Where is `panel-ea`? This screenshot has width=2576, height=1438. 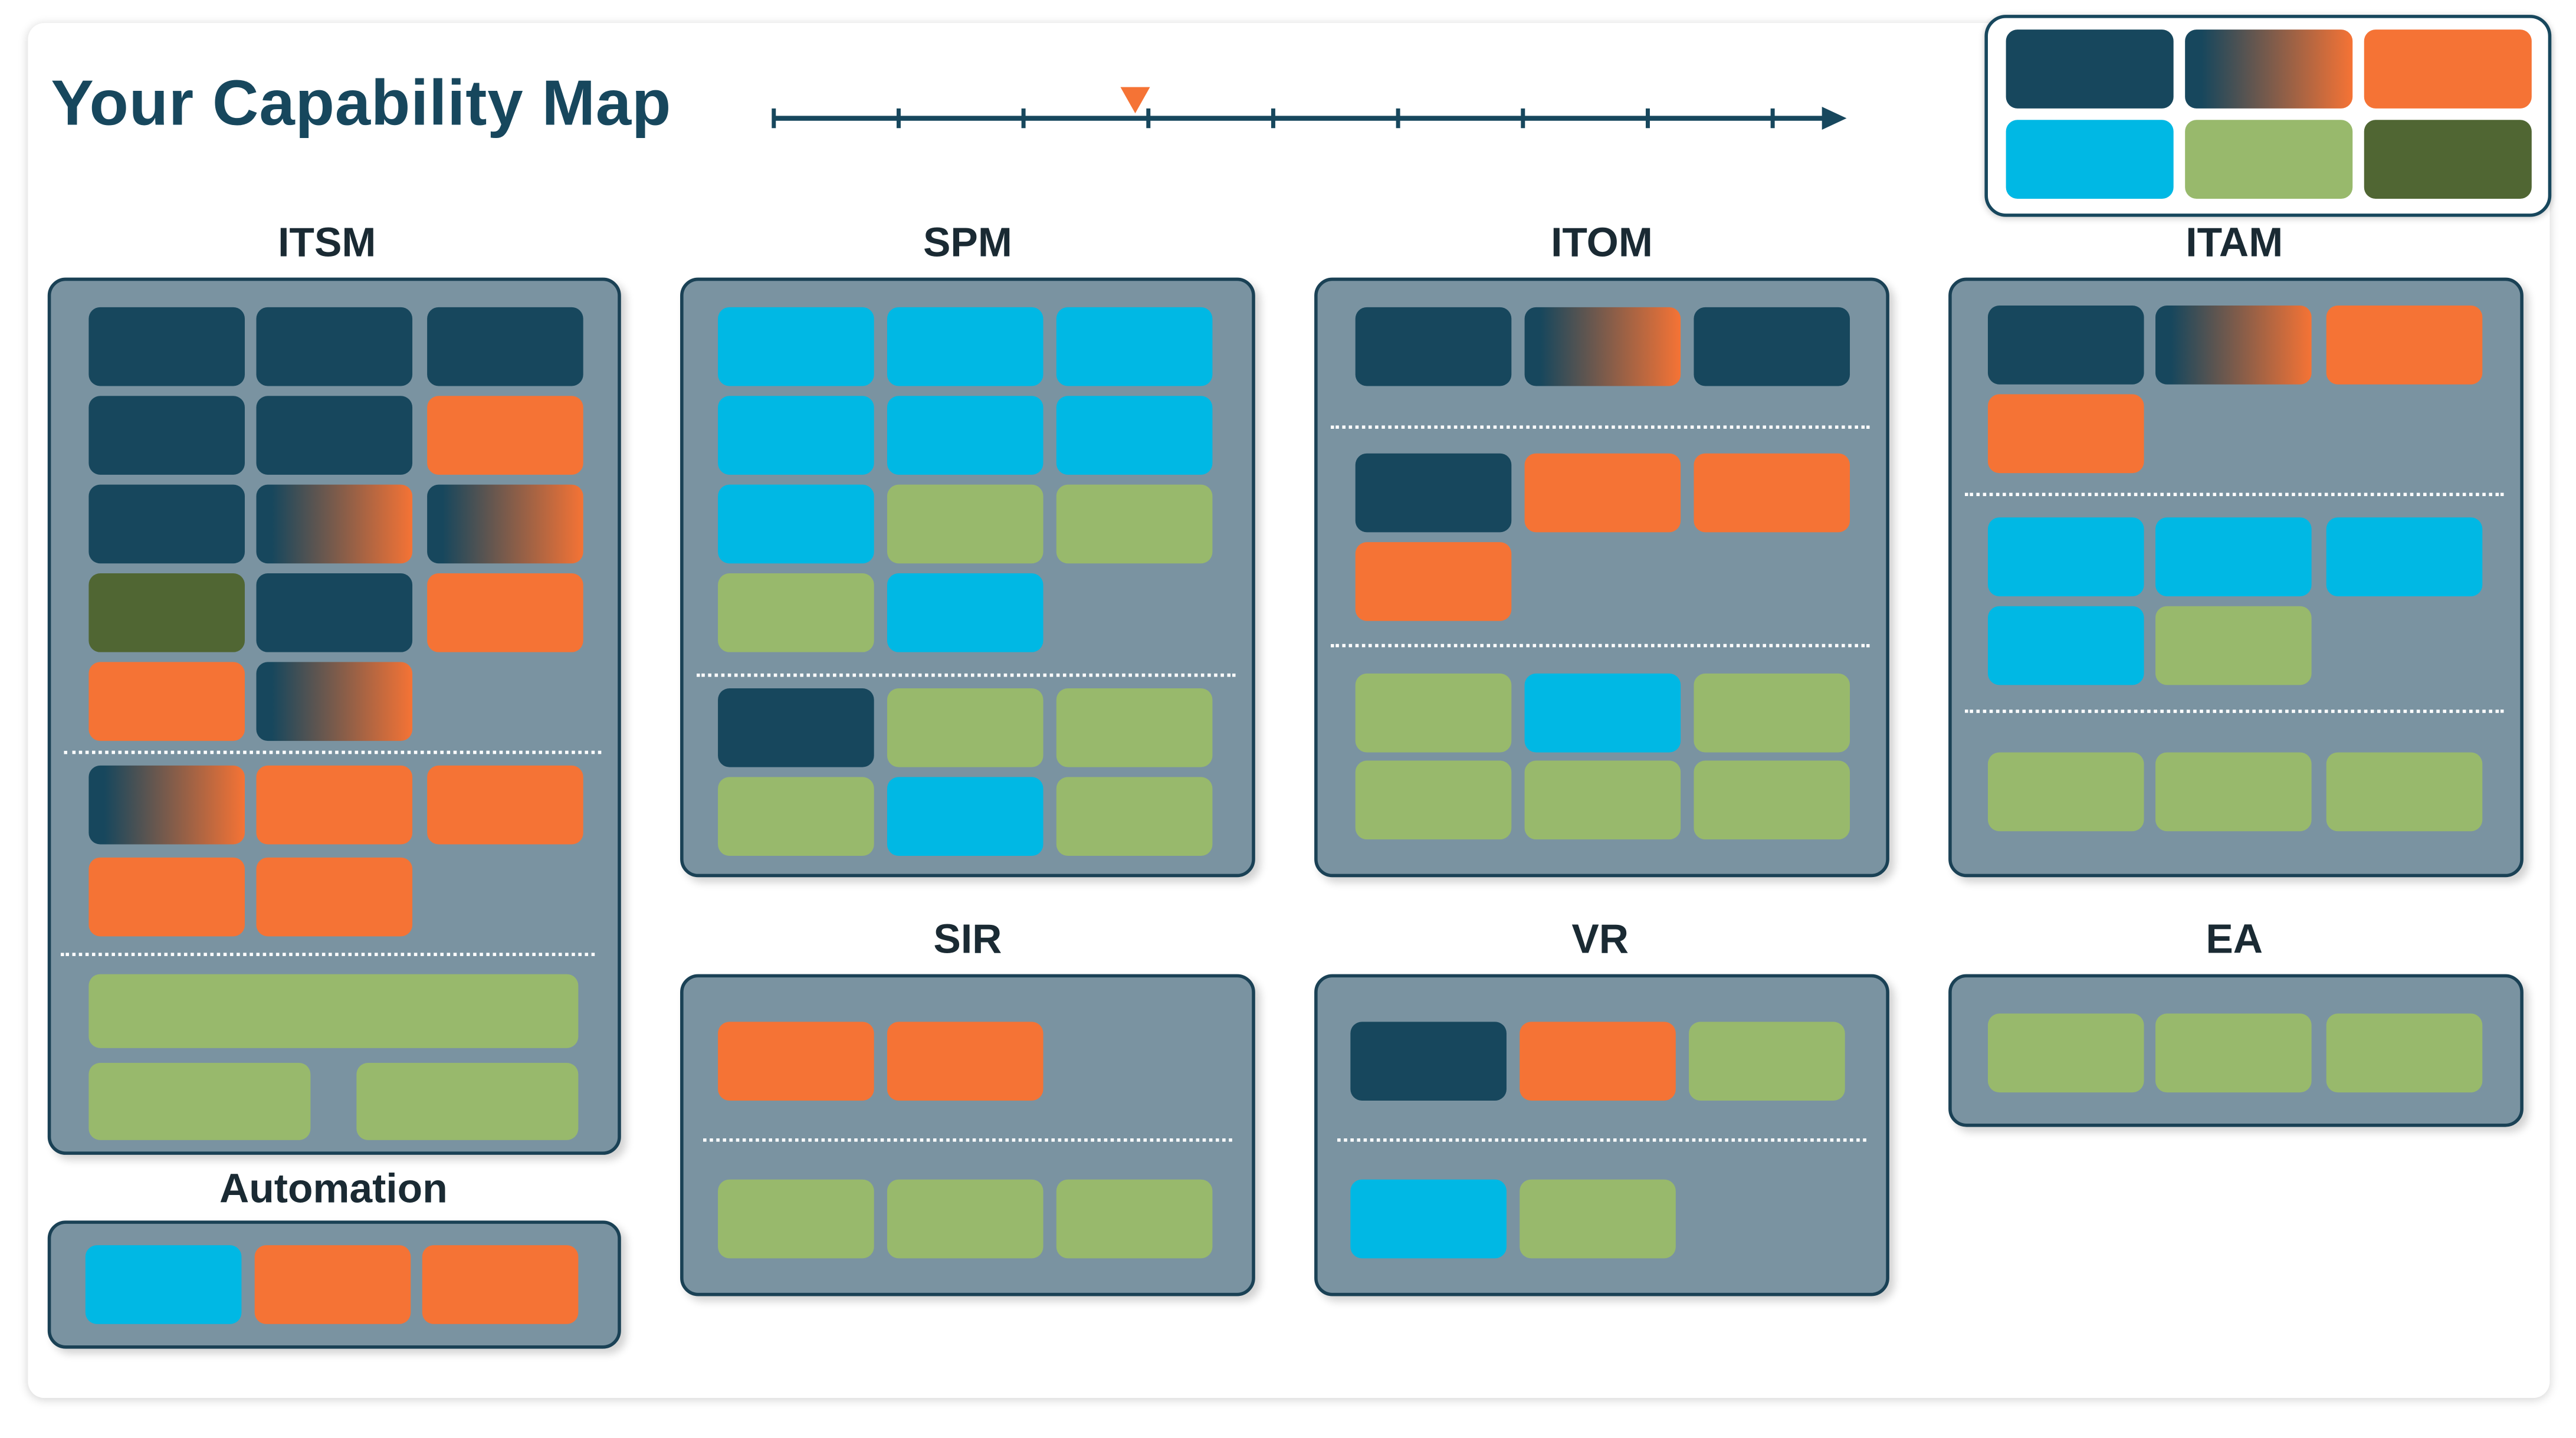 panel-ea is located at coordinates (2236, 1050).